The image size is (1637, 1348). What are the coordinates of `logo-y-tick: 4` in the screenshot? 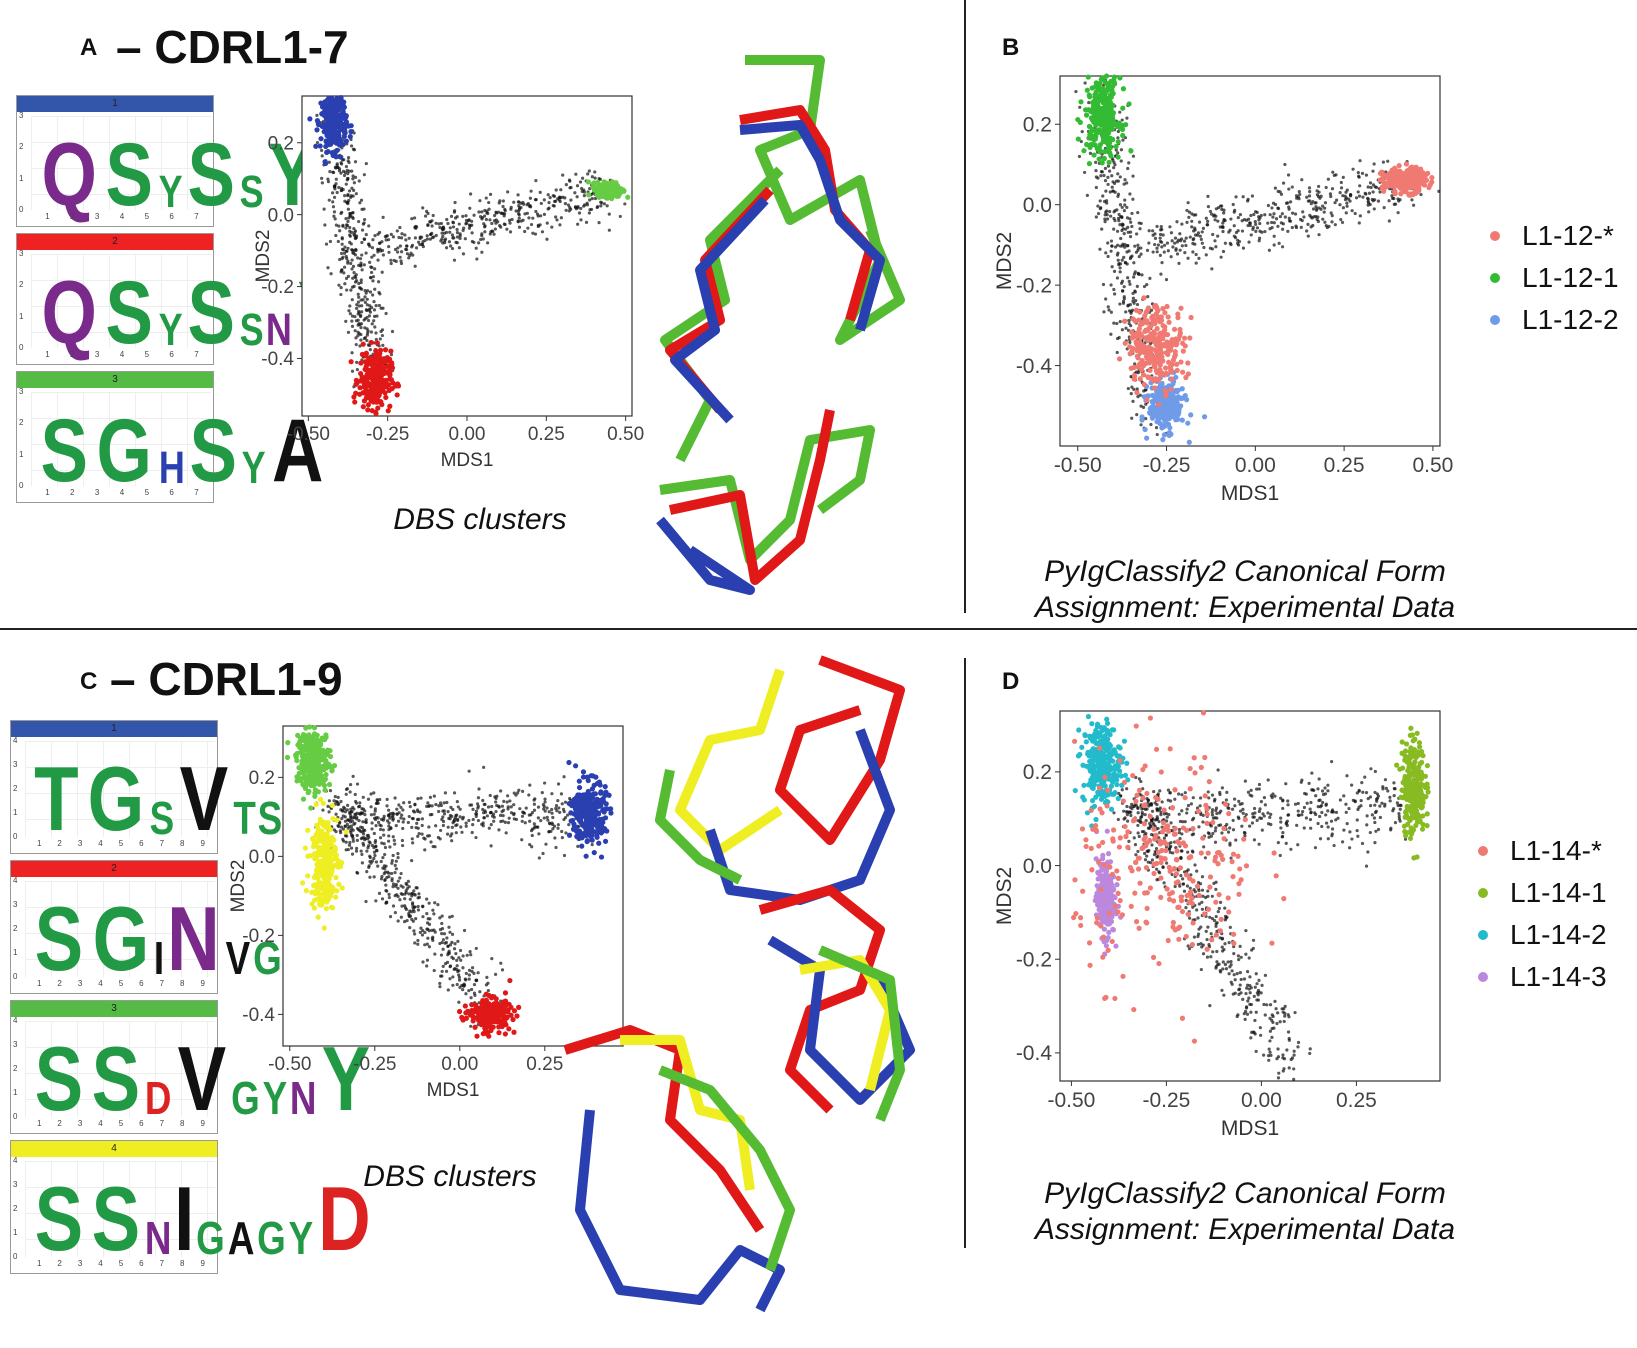 It's located at (15, 880).